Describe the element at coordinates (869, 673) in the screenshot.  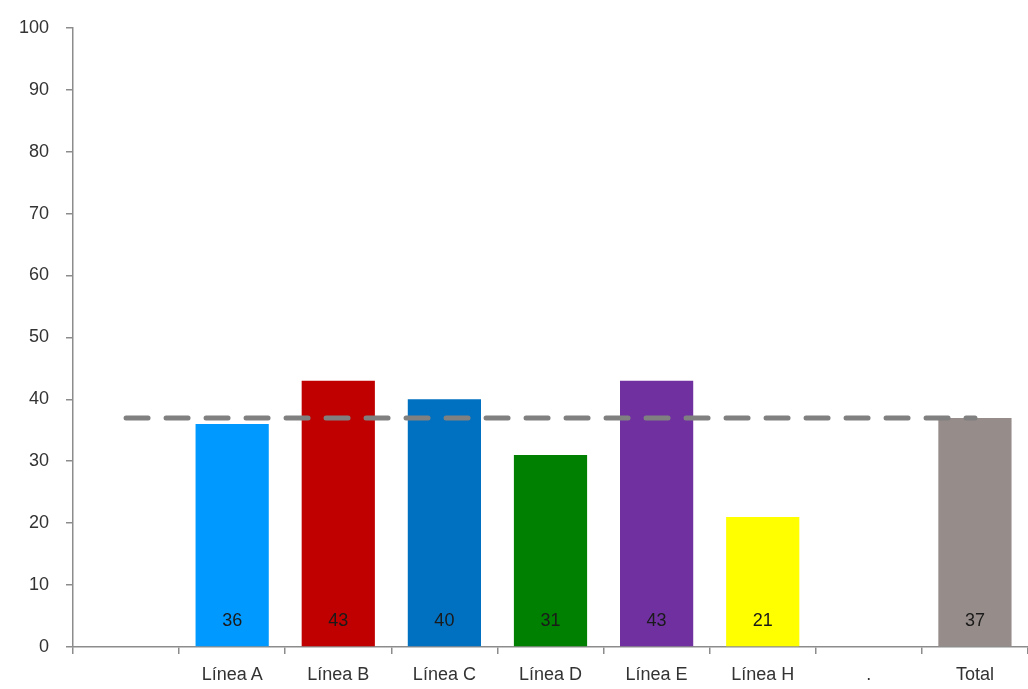
I see `x-tick-label: .` at that location.